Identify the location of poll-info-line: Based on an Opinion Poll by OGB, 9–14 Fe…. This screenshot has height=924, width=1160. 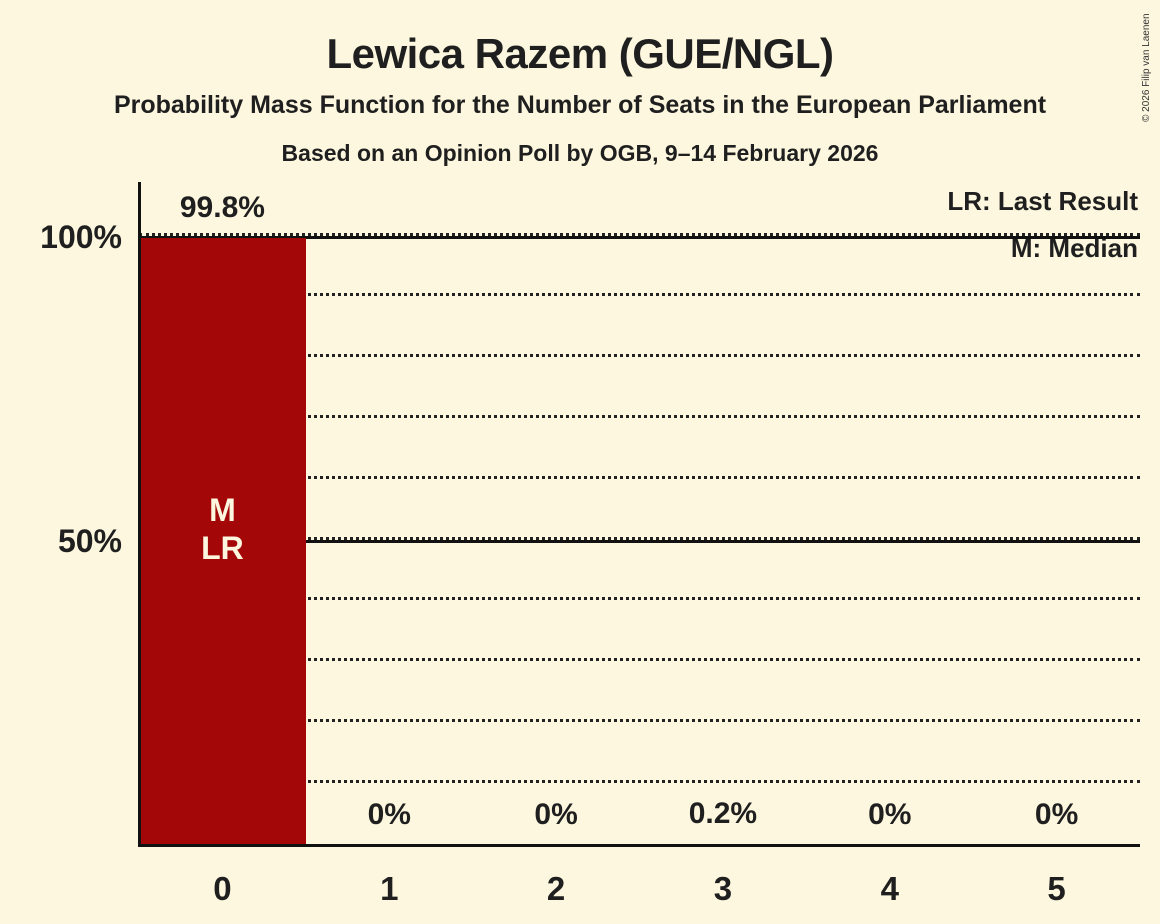
(580, 153).